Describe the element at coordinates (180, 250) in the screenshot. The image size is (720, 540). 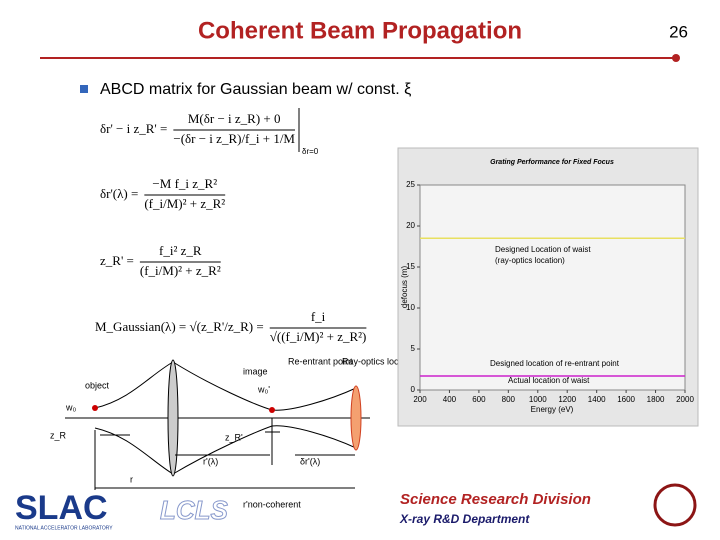
I see `equation-numerator: f_i² z_R` at that location.